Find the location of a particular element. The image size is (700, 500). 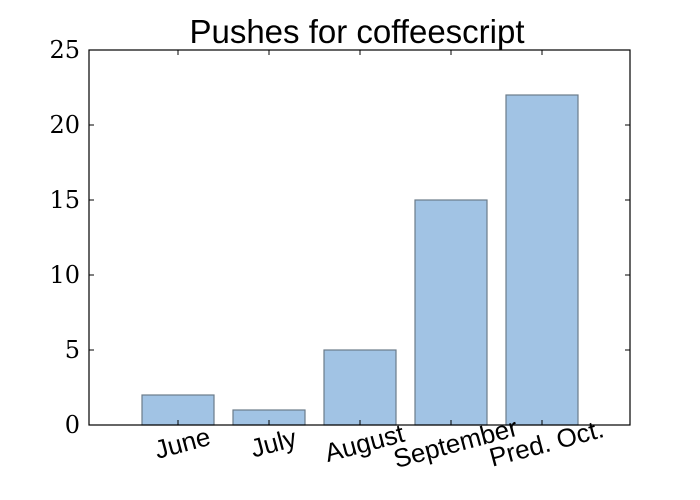

y-tick-label: 15 is located at coordinates (64, 200).